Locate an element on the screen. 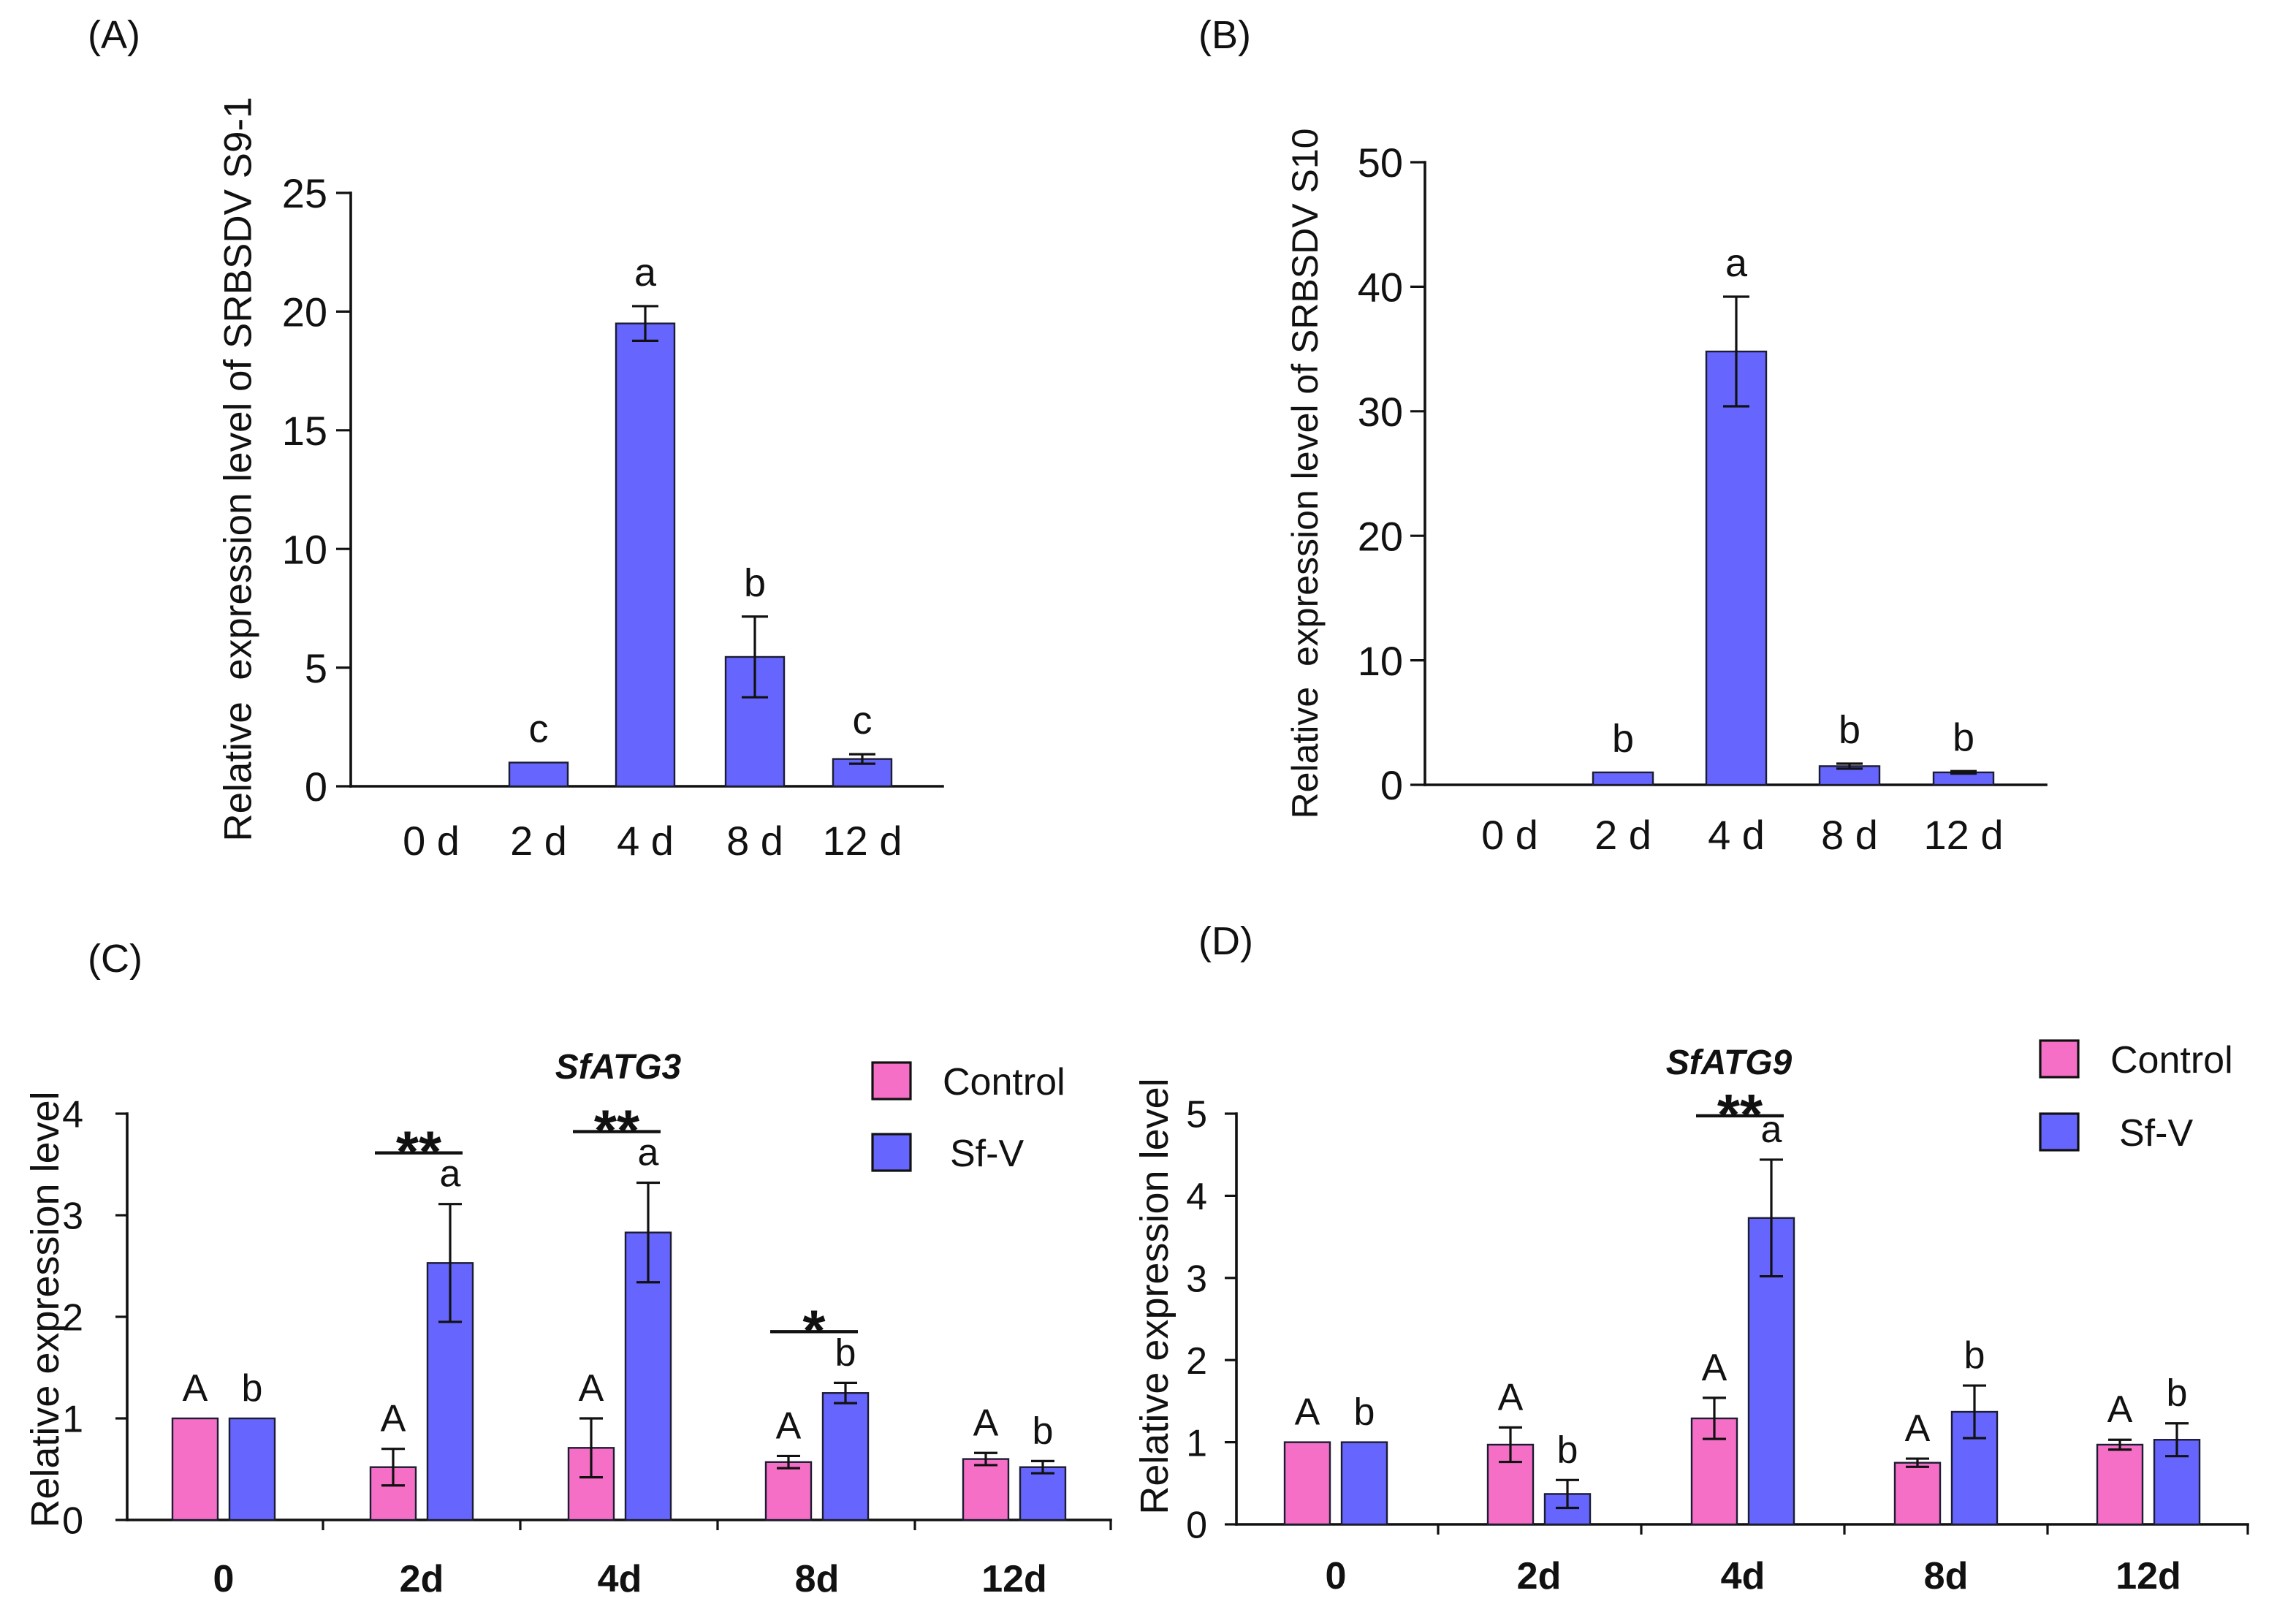 The height and width of the screenshot is (1623, 2296). panel-d-bar-s1-c0 is located at coordinates (1364, 1483).